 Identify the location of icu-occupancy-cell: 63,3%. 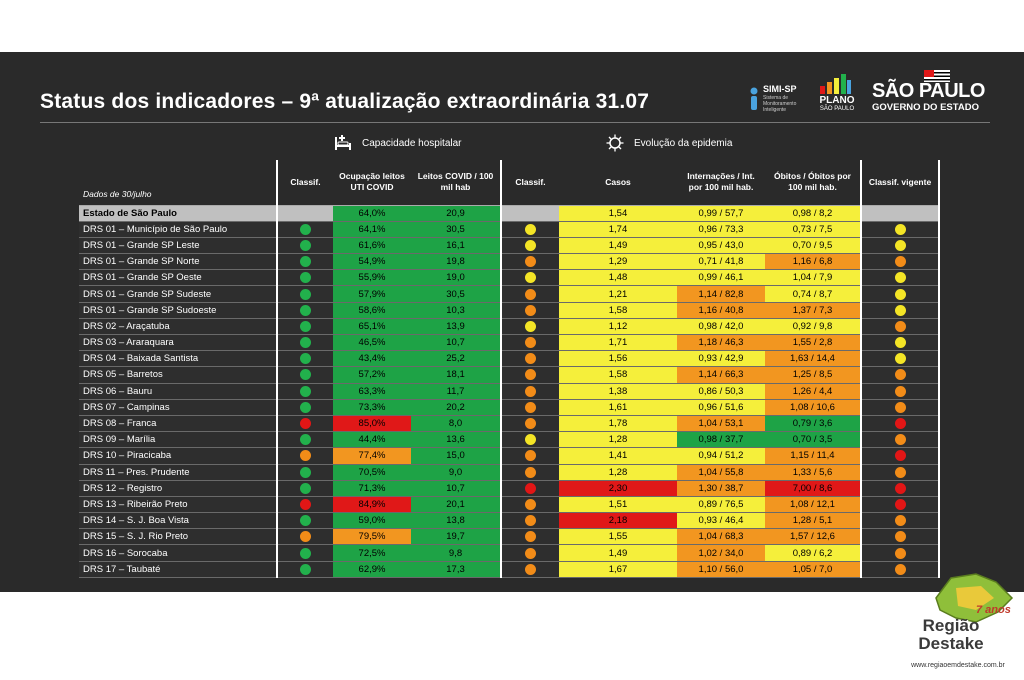
(372, 391).